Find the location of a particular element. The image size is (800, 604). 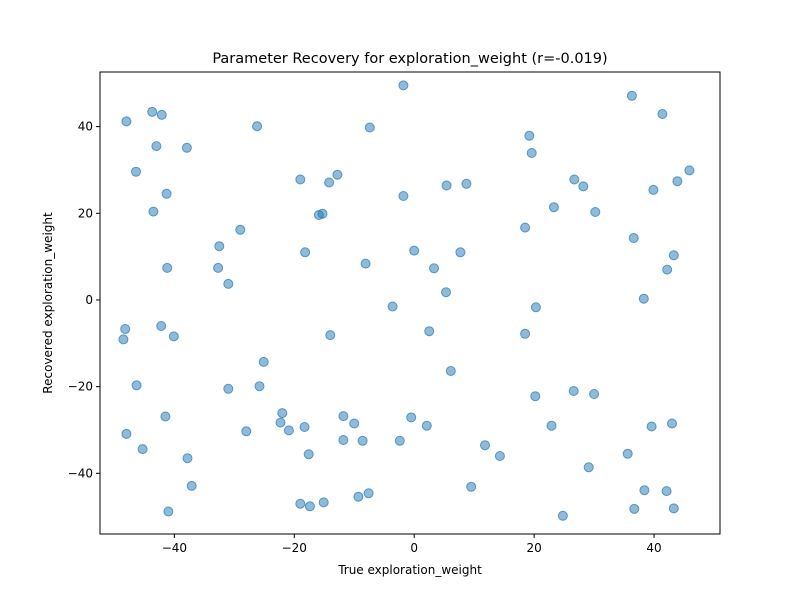

y-tick-label: 40 is located at coordinates (85, 127).